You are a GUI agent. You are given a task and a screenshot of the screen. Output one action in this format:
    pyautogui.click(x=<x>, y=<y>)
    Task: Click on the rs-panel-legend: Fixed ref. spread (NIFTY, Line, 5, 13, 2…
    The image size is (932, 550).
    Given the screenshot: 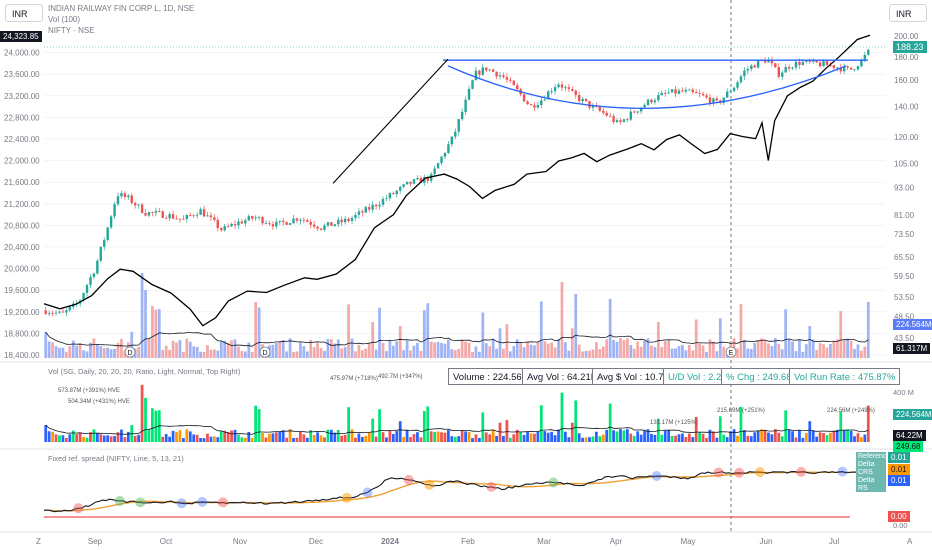 What is the action you would take?
    pyautogui.click(x=116, y=458)
    